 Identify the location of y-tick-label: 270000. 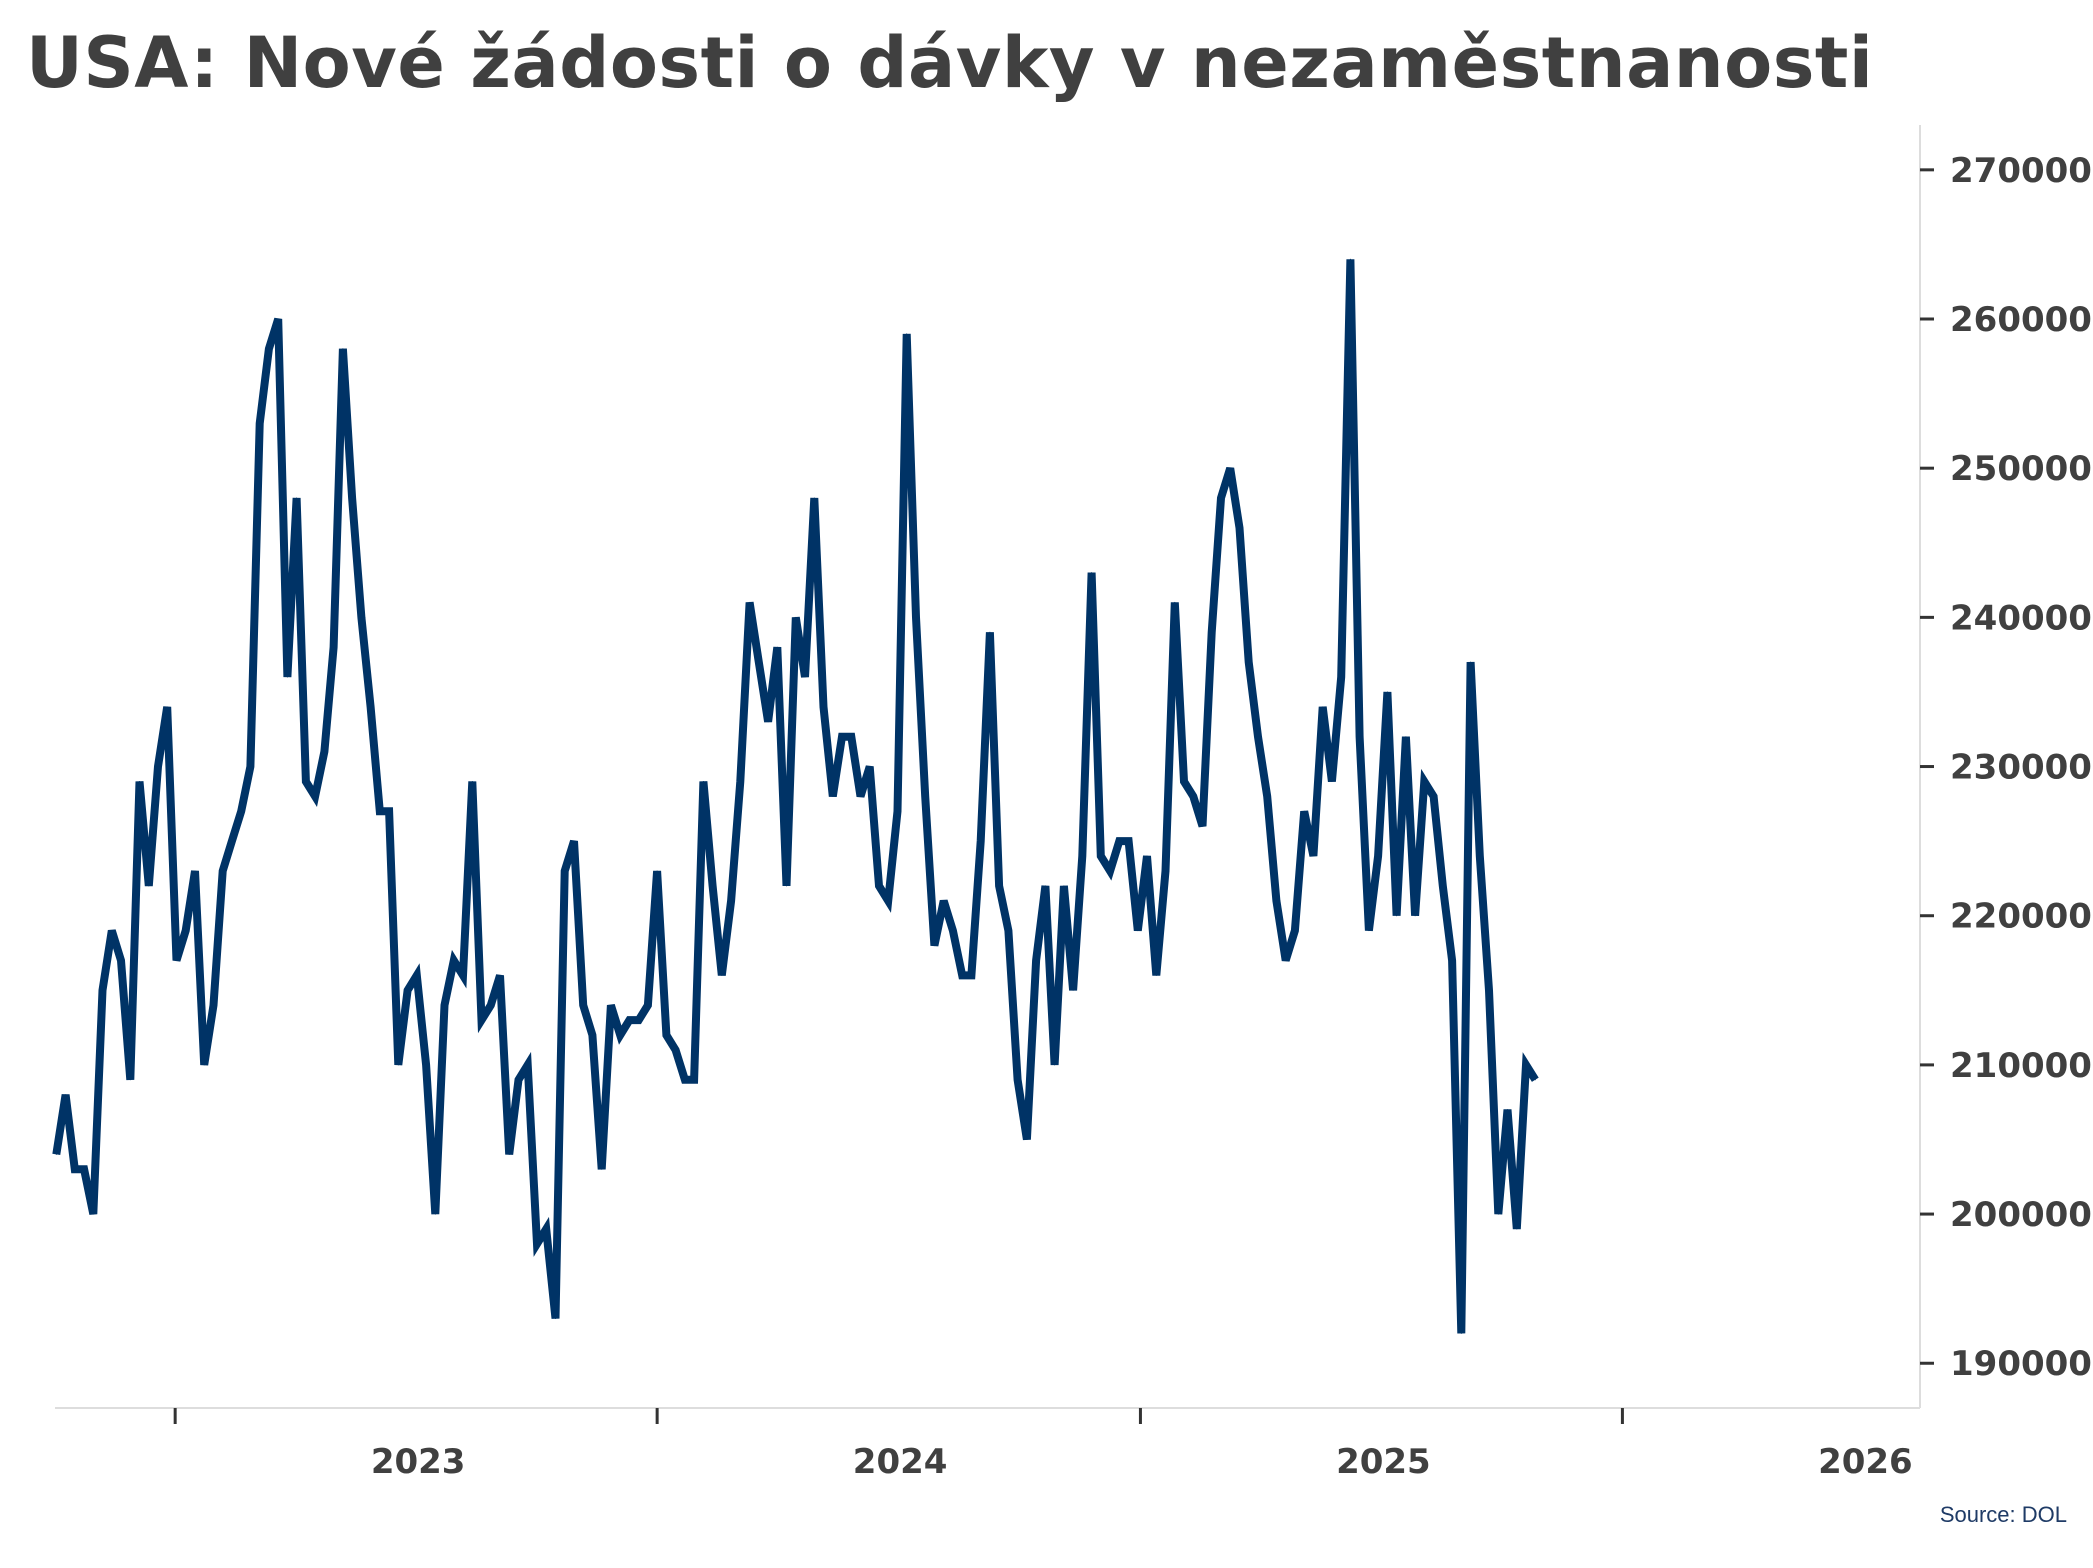
(2021, 171).